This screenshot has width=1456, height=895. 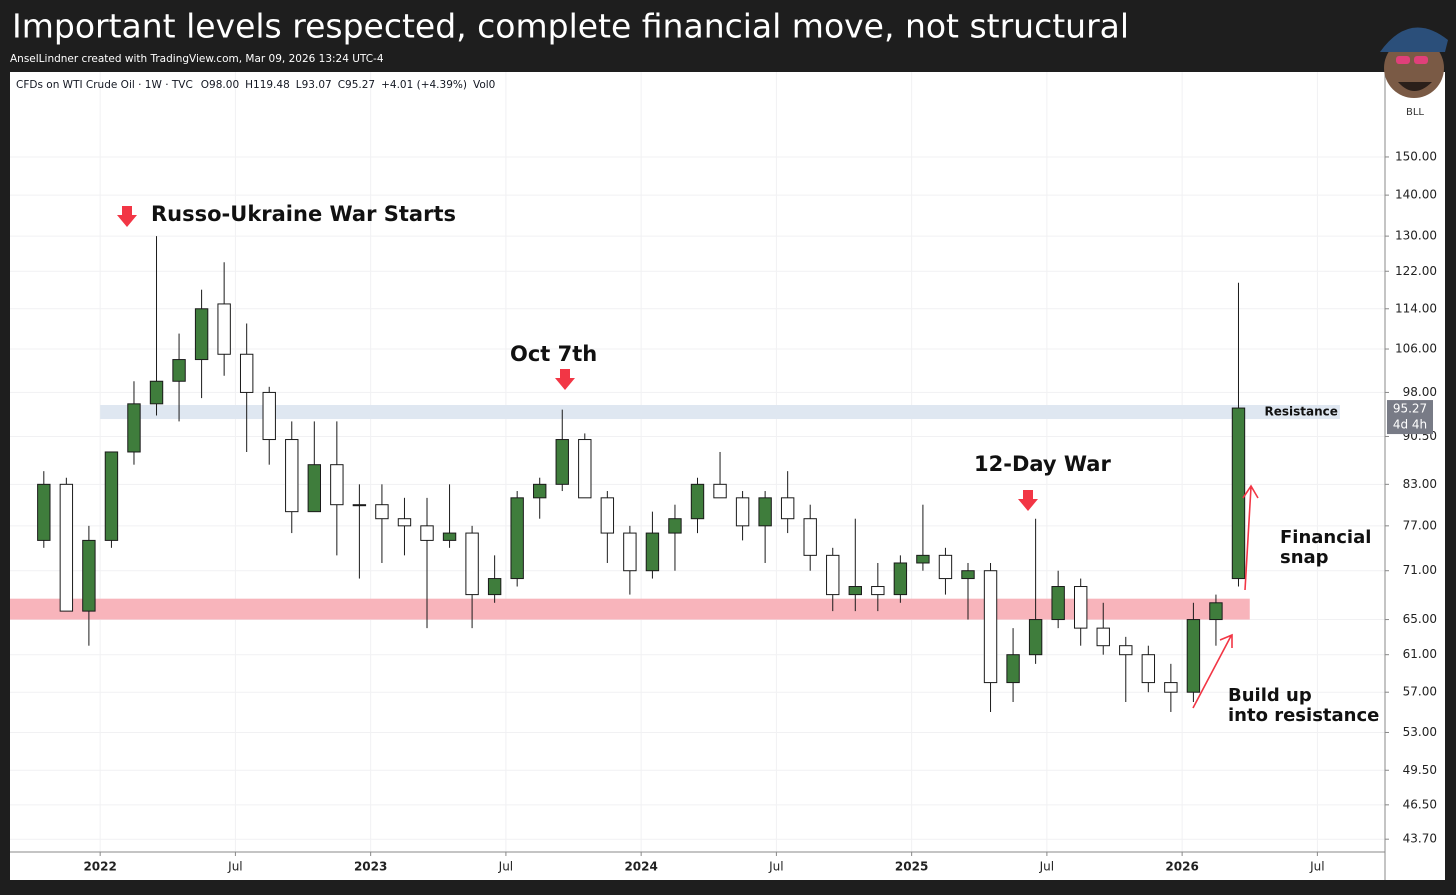 I want to click on annotation: Russo-Ukraine War Starts, so click(x=303, y=214).